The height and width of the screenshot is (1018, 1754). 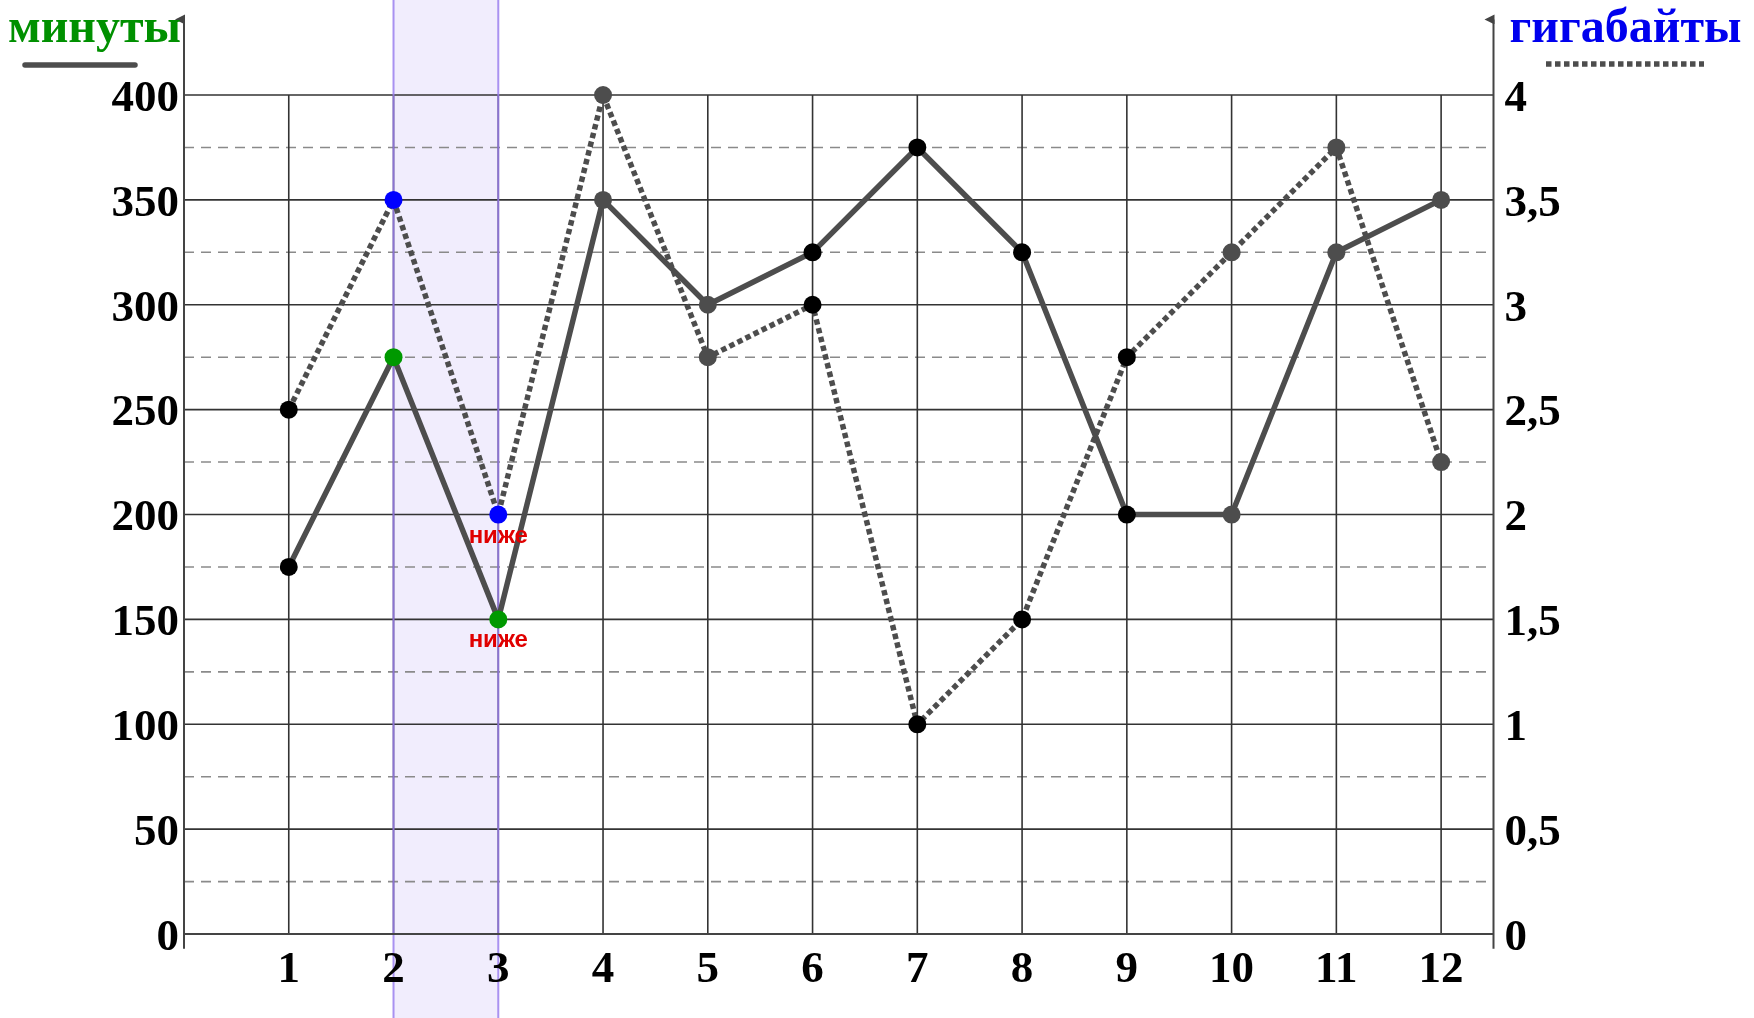 What do you see at coordinates (1515, 725) in the screenshot?
I see `y2-tick-label: 1` at bounding box center [1515, 725].